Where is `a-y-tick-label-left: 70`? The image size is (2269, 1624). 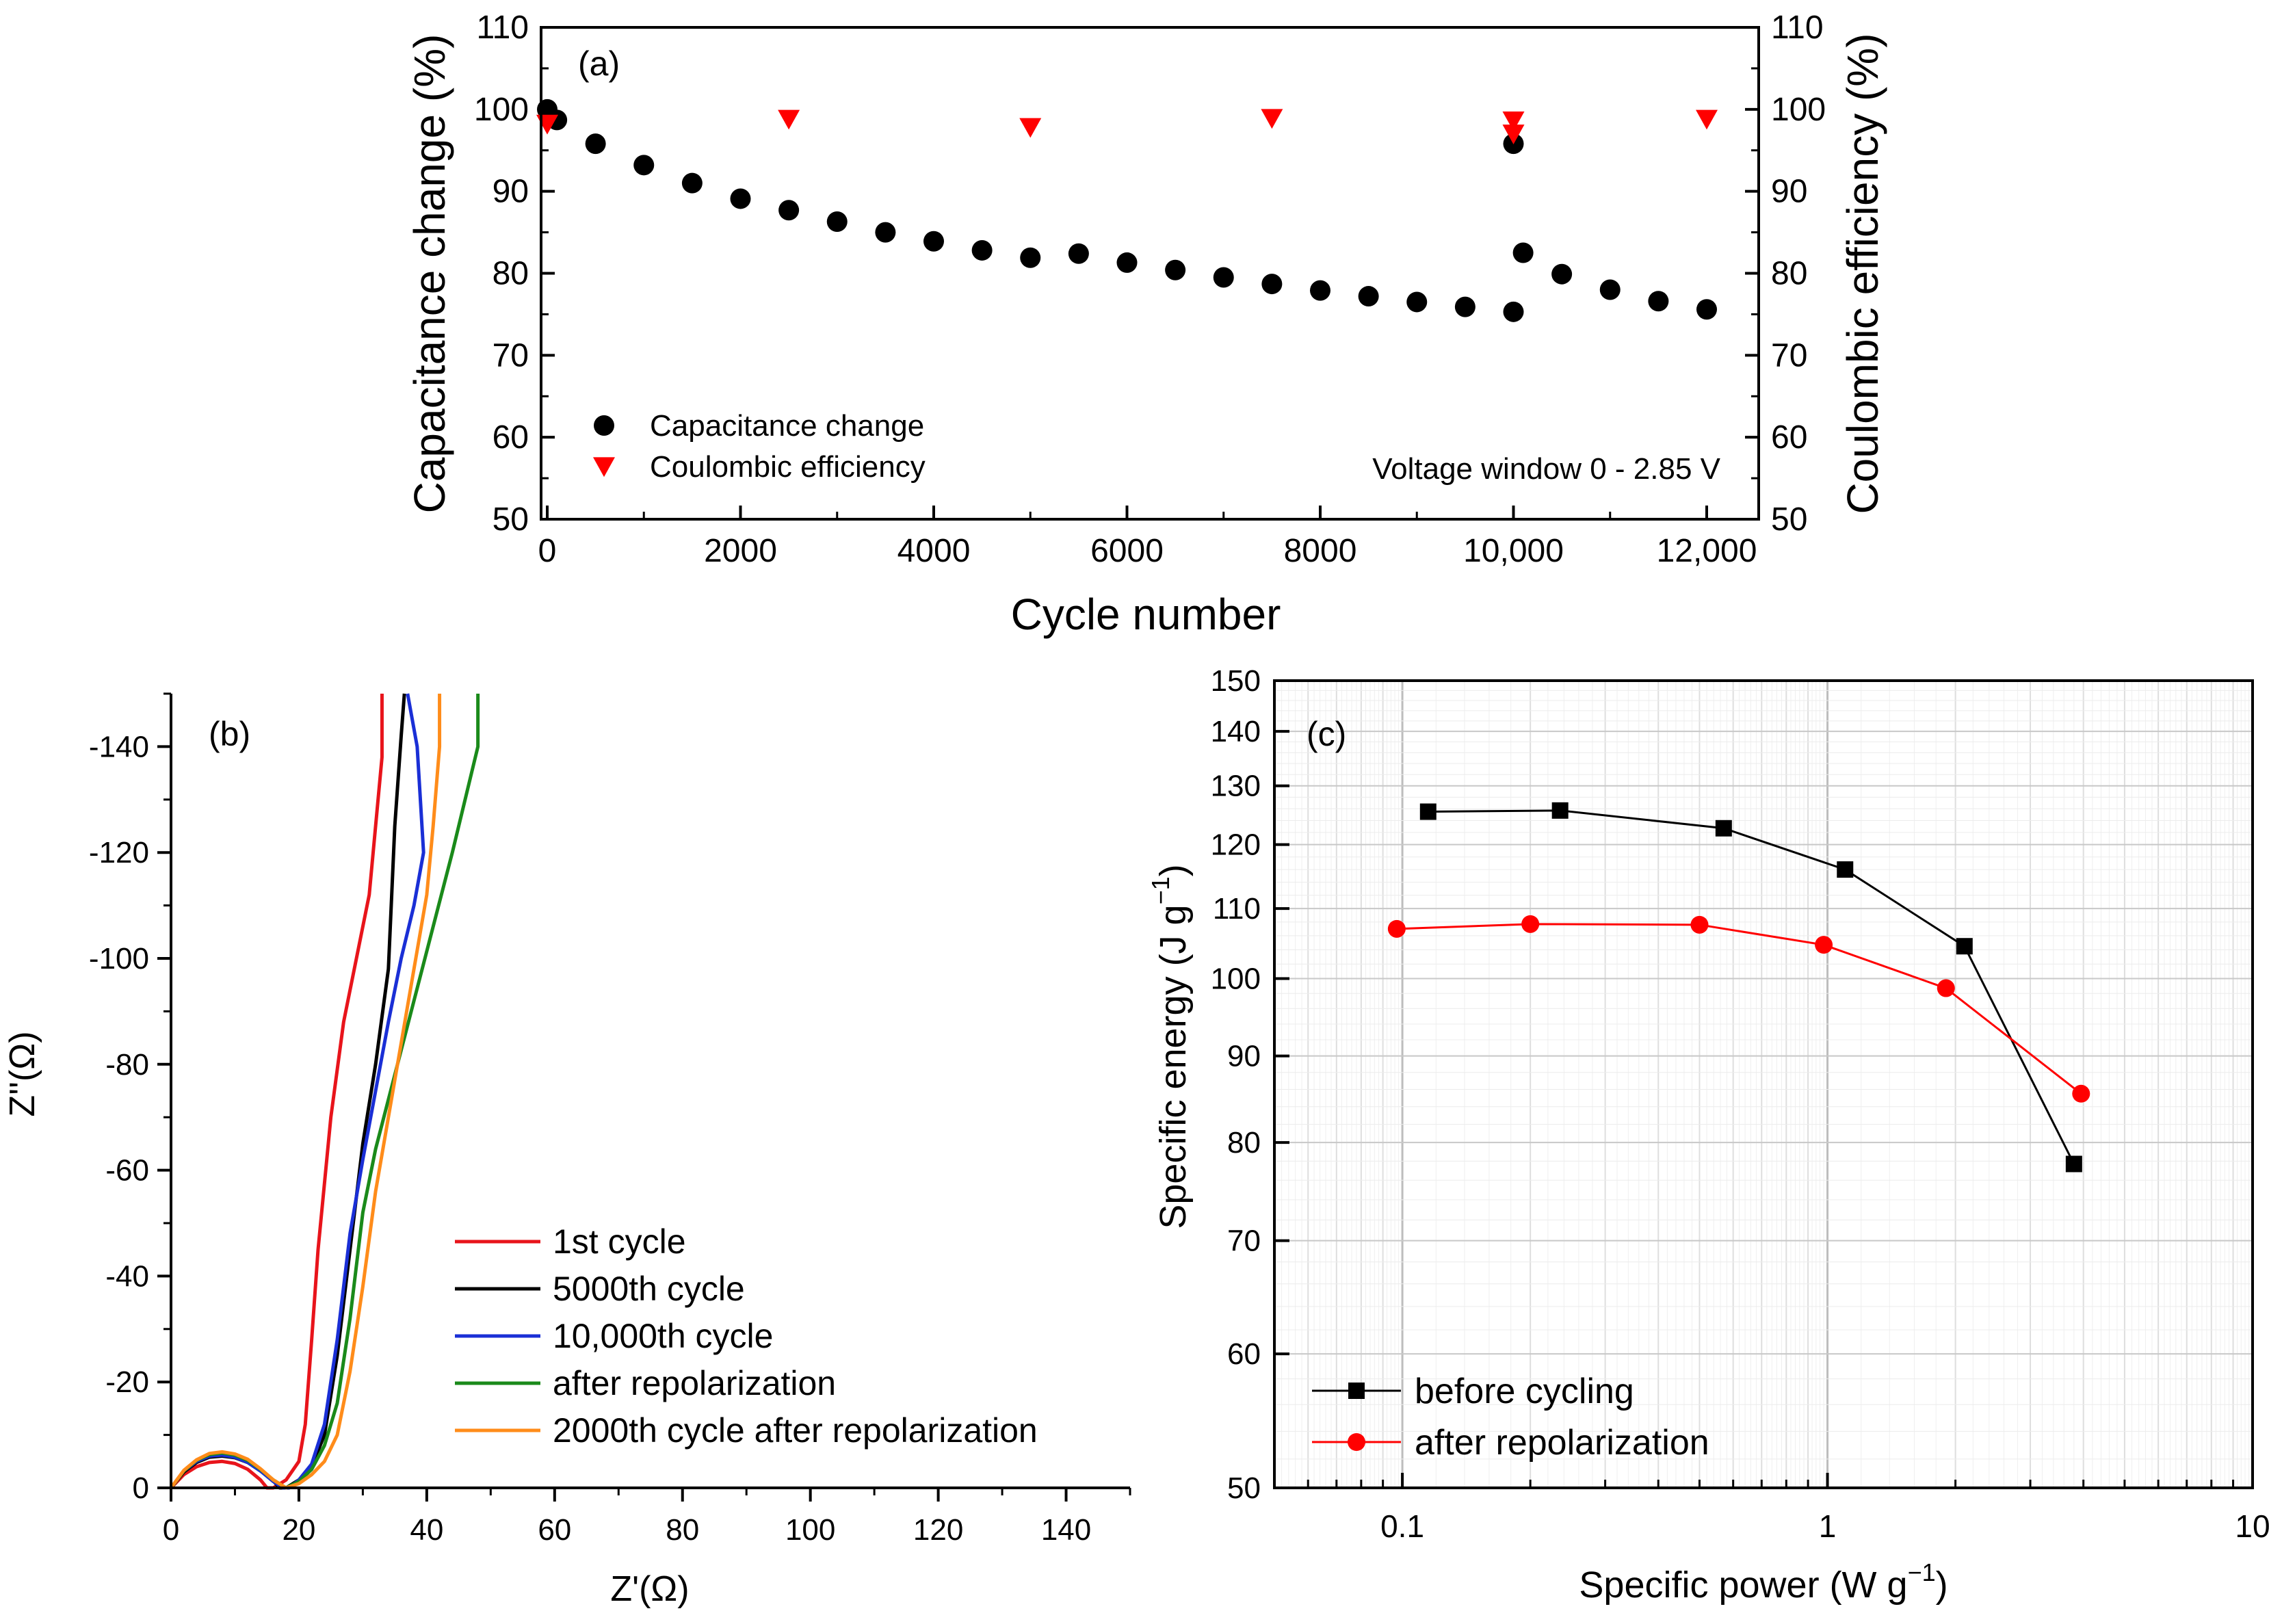
a-y-tick-label-left: 70 is located at coordinates (511, 356).